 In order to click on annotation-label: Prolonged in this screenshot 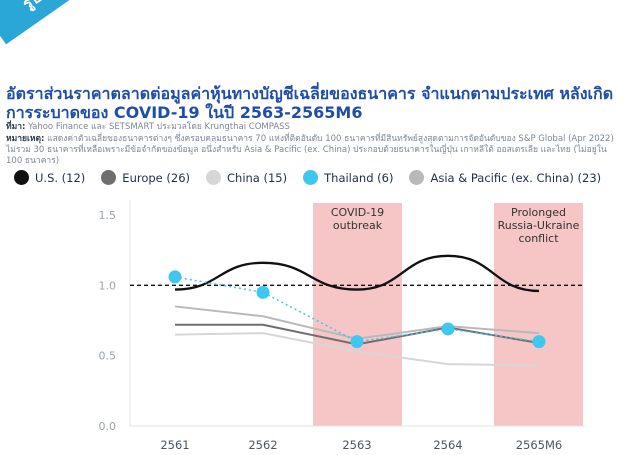, I will do `click(538, 212)`.